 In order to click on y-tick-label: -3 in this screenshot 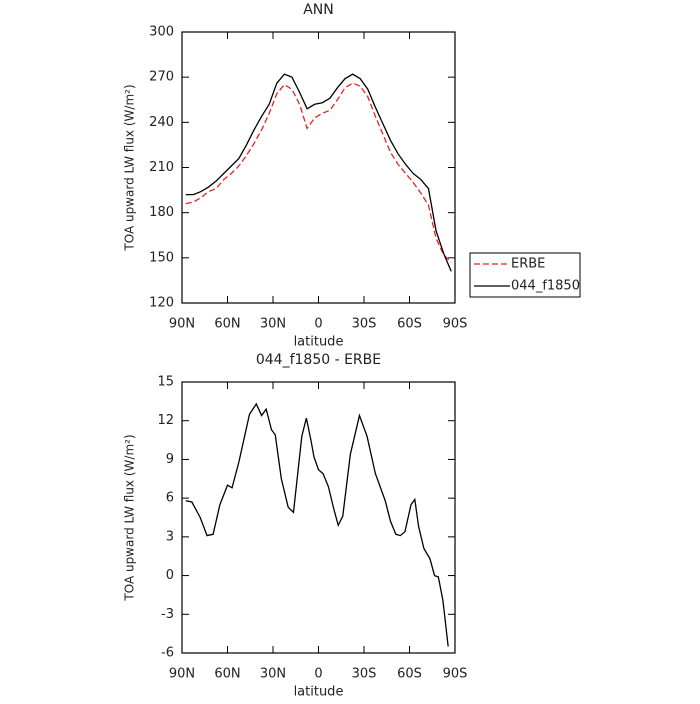, I will do `click(167, 614)`.